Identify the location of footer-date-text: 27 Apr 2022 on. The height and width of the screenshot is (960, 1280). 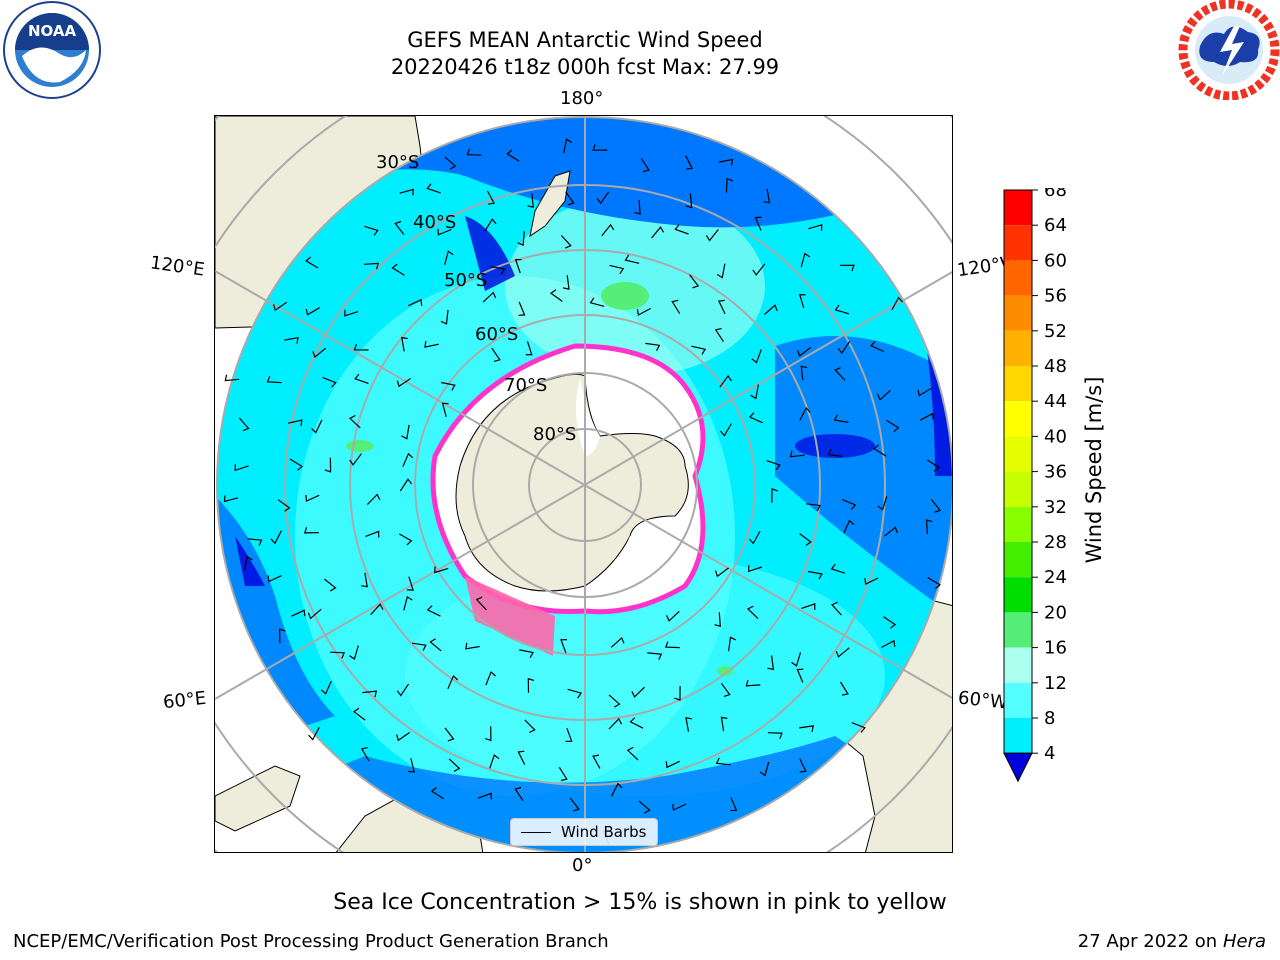
(1150, 941).